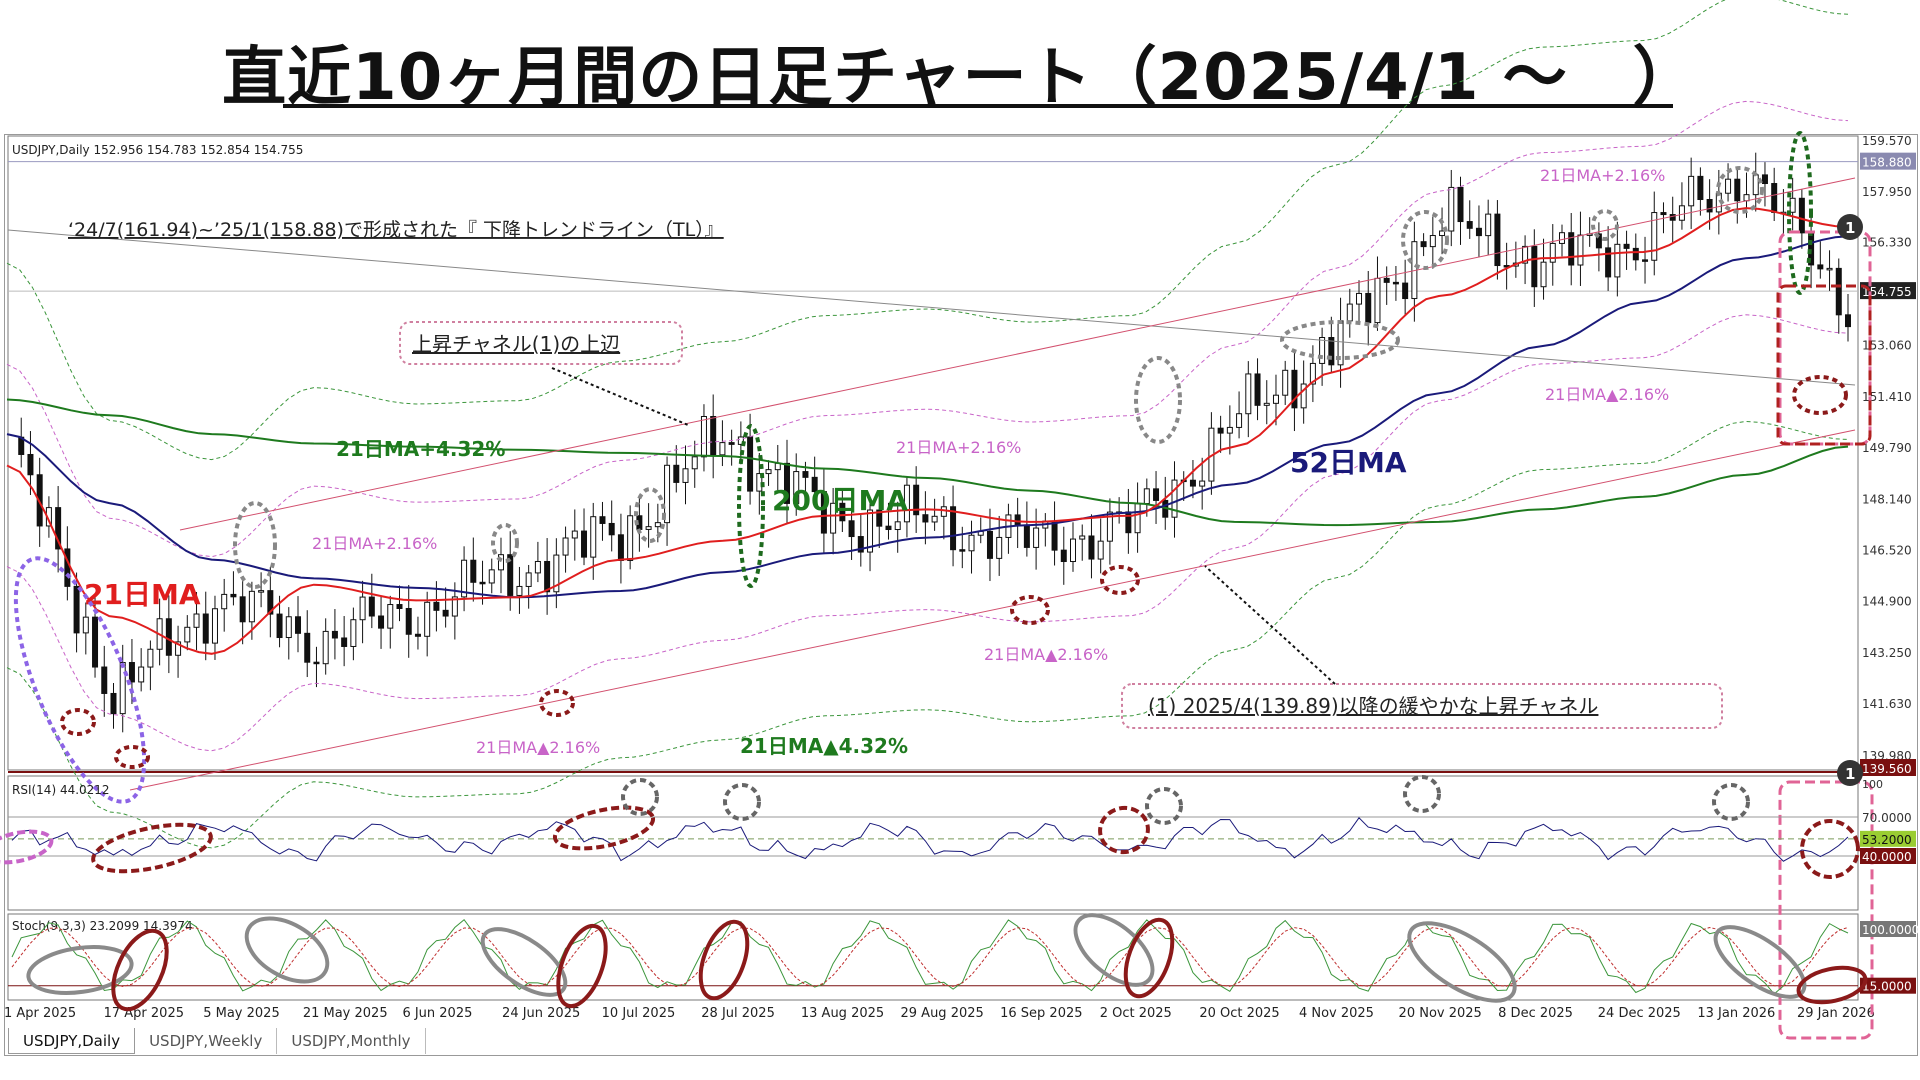  I want to click on price-axis-label: 146.520, so click(1887, 551).